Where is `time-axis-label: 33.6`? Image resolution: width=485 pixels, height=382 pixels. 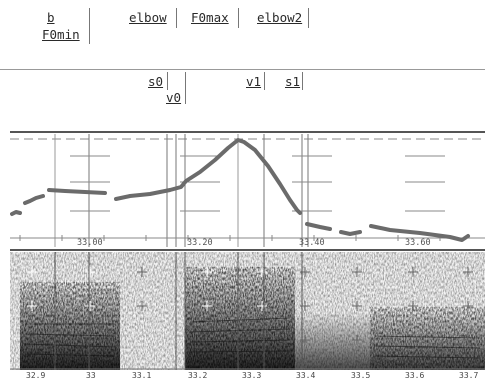 time-axis-label: 33.6 is located at coordinates (415, 375).